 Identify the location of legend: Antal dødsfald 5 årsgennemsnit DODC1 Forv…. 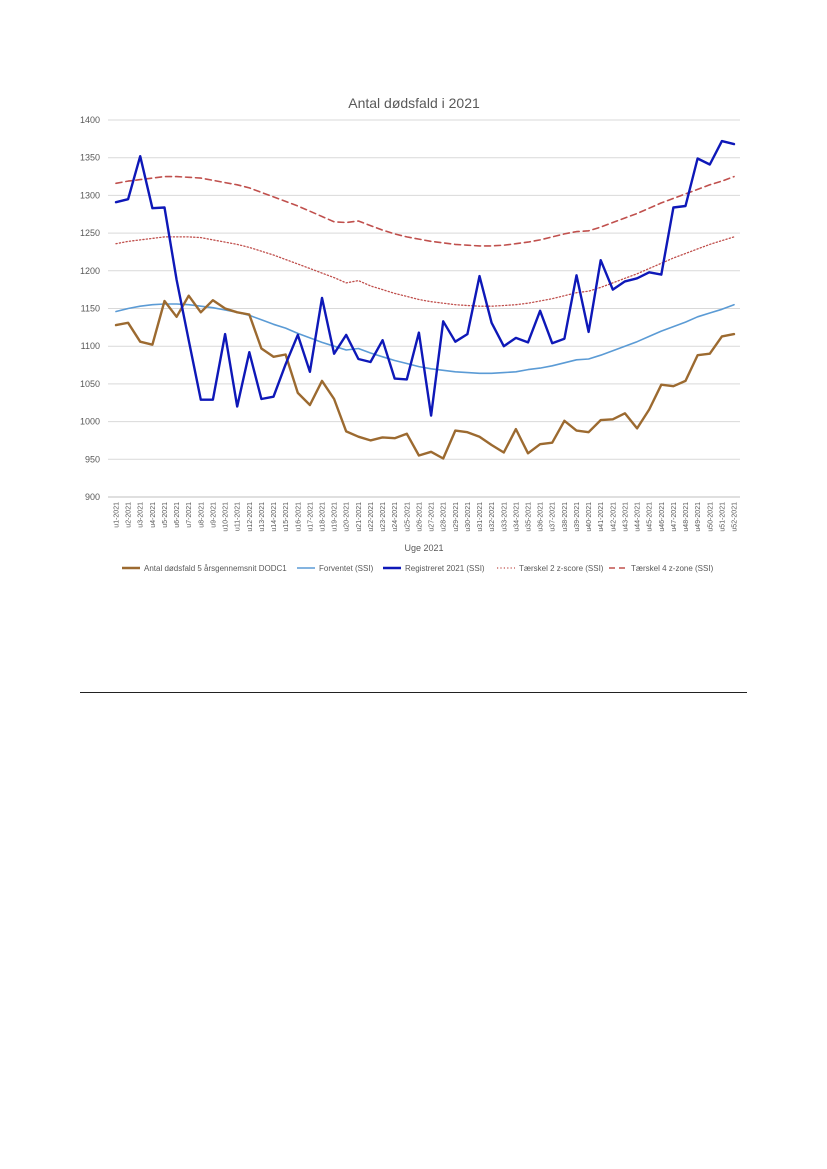
(418, 568).